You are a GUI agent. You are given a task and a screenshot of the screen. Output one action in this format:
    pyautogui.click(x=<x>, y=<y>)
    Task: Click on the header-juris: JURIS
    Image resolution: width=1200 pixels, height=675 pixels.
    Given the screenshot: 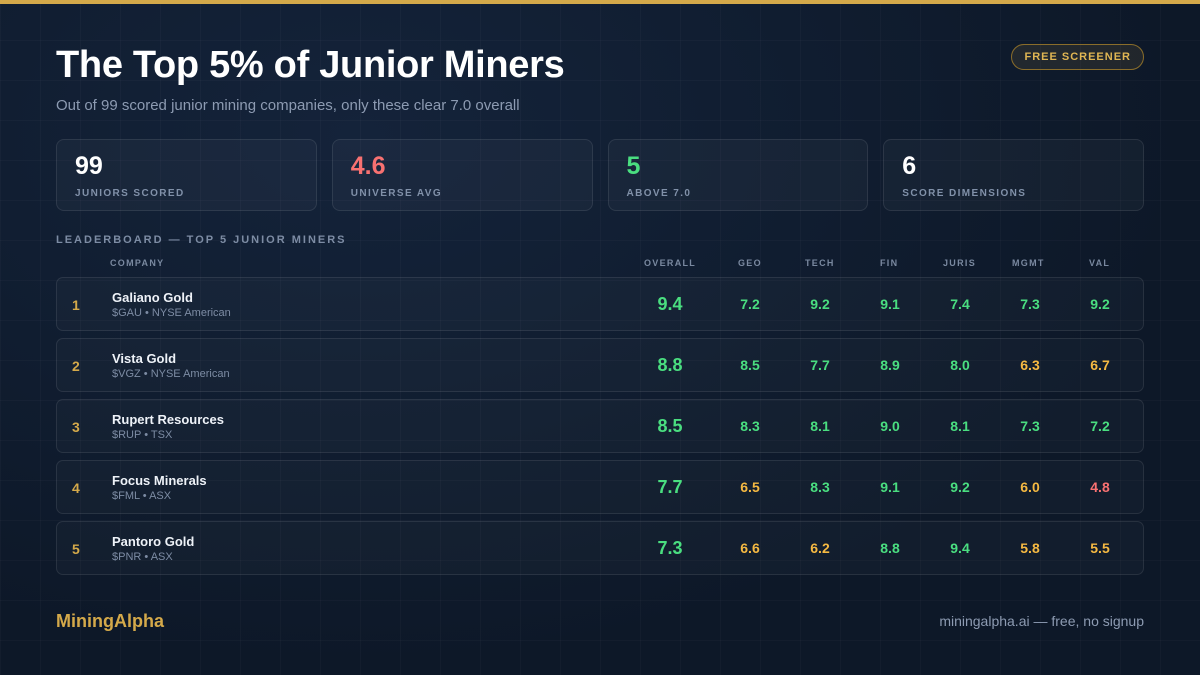 What is the action you would take?
    pyautogui.click(x=960, y=263)
    